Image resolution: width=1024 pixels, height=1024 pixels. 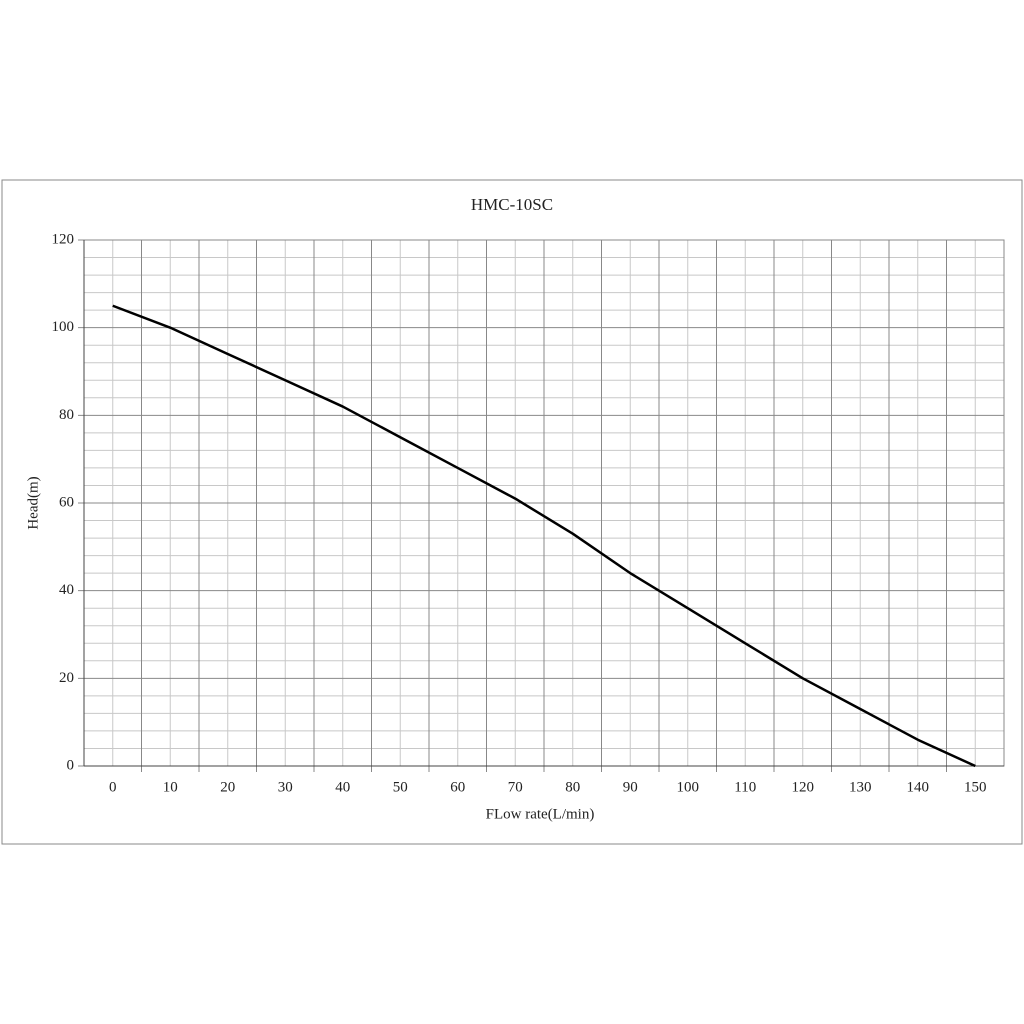 I want to click on chart-title: HMC-10SC, so click(x=512, y=204).